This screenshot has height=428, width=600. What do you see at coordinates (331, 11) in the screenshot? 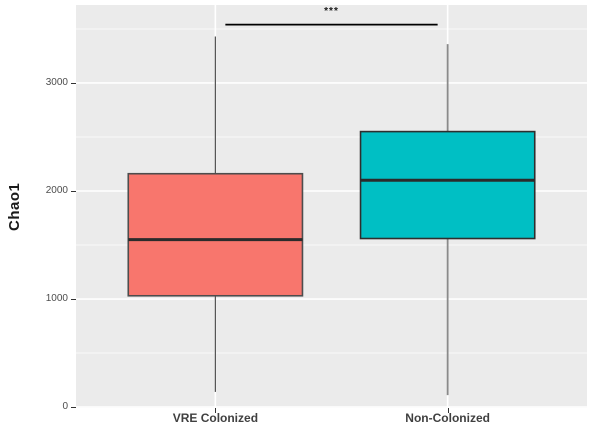
I see `significance-label: ***` at bounding box center [331, 11].